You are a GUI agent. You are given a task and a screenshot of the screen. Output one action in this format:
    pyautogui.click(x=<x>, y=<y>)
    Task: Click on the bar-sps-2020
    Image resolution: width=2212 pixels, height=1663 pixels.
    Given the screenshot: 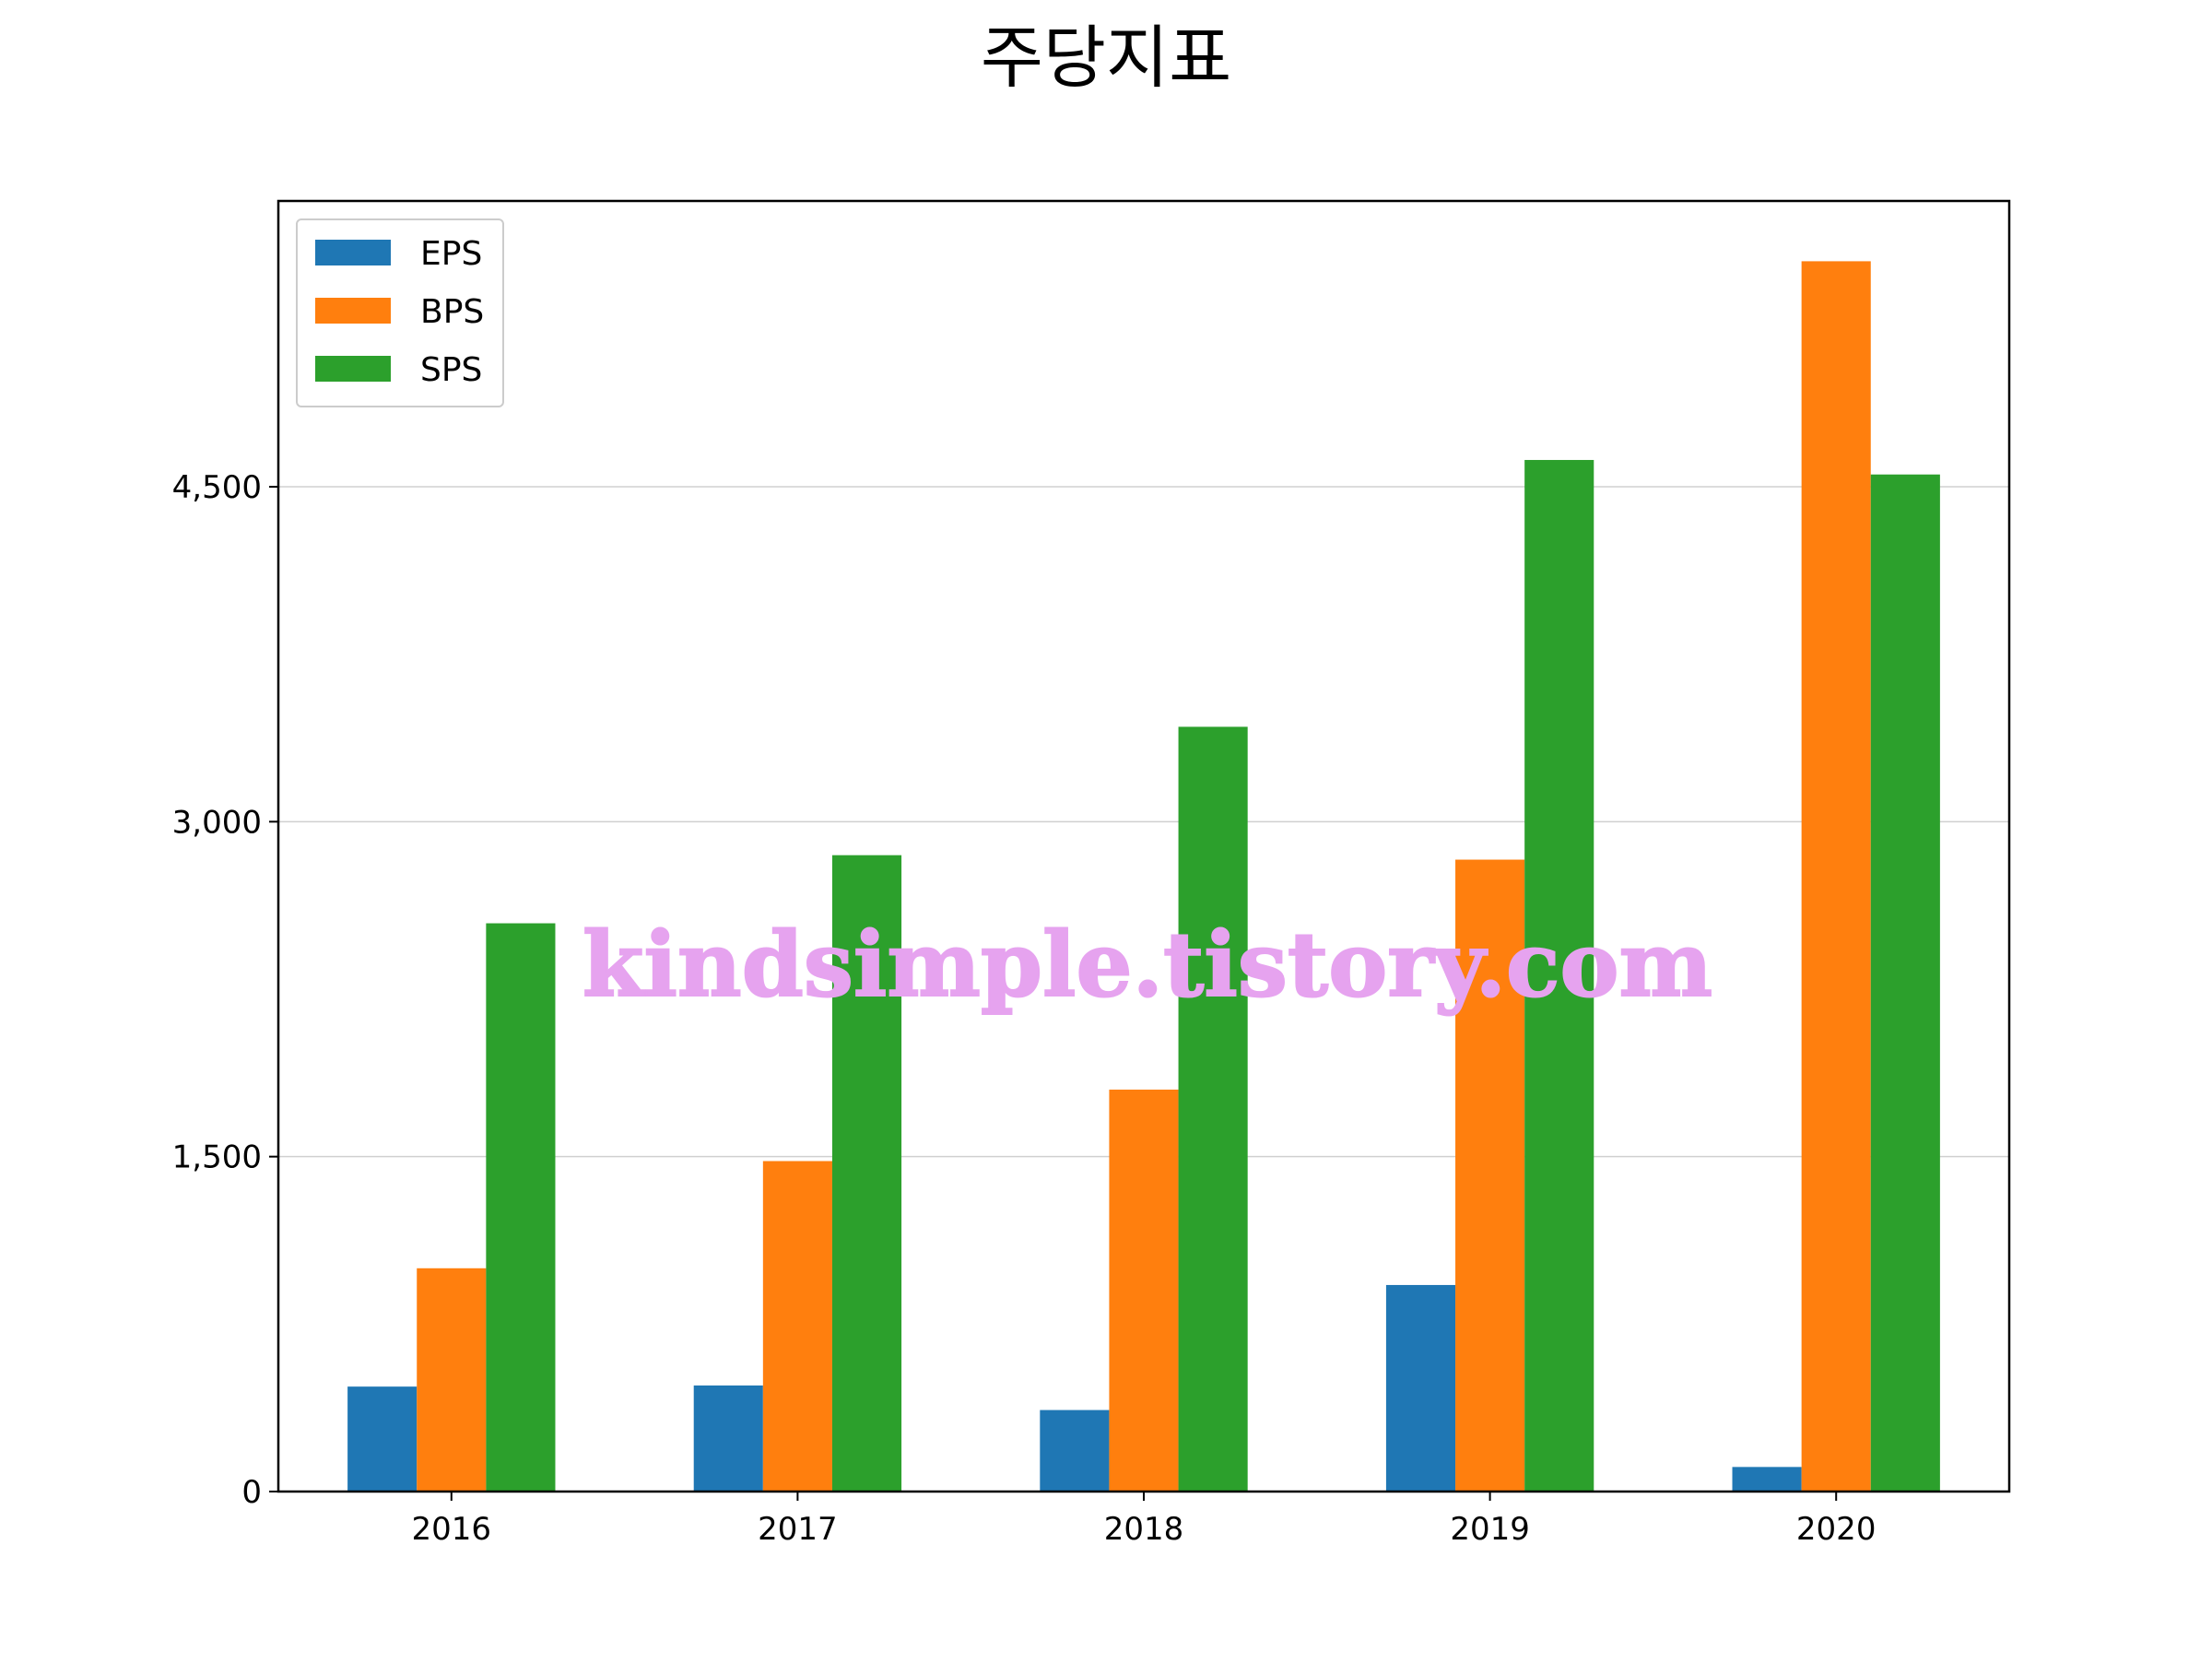 What is the action you would take?
    pyautogui.click(x=1905, y=983)
    